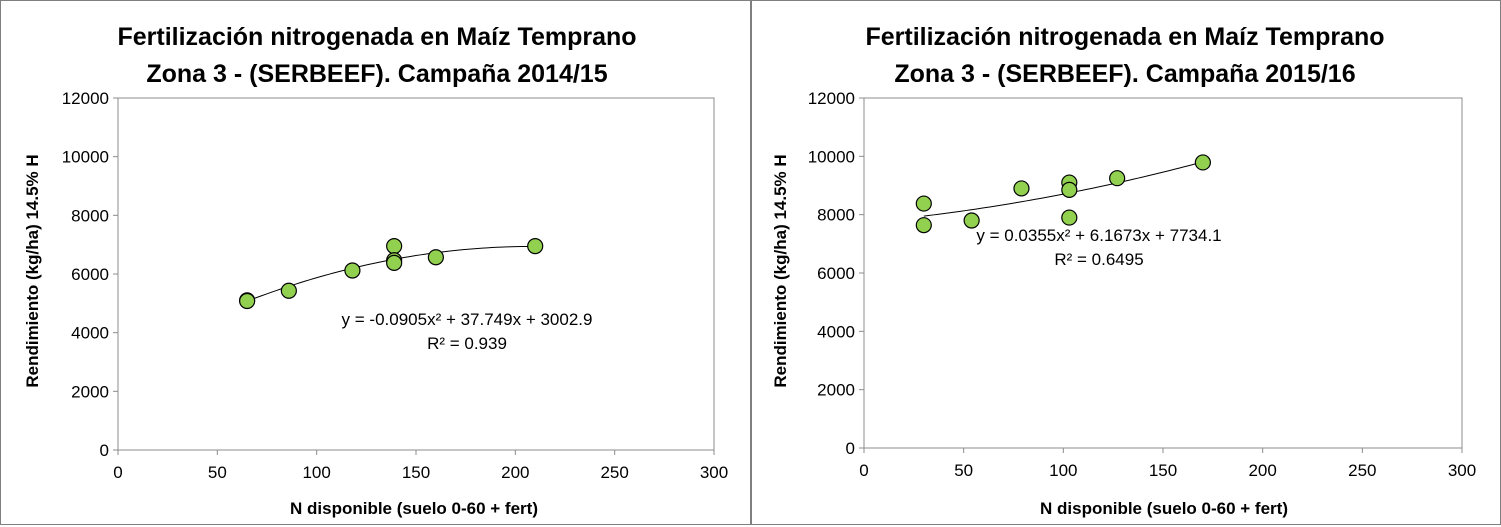 The height and width of the screenshot is (527, 1501). I want to click on r-squared: R² = 0.939, so click(467, 343).